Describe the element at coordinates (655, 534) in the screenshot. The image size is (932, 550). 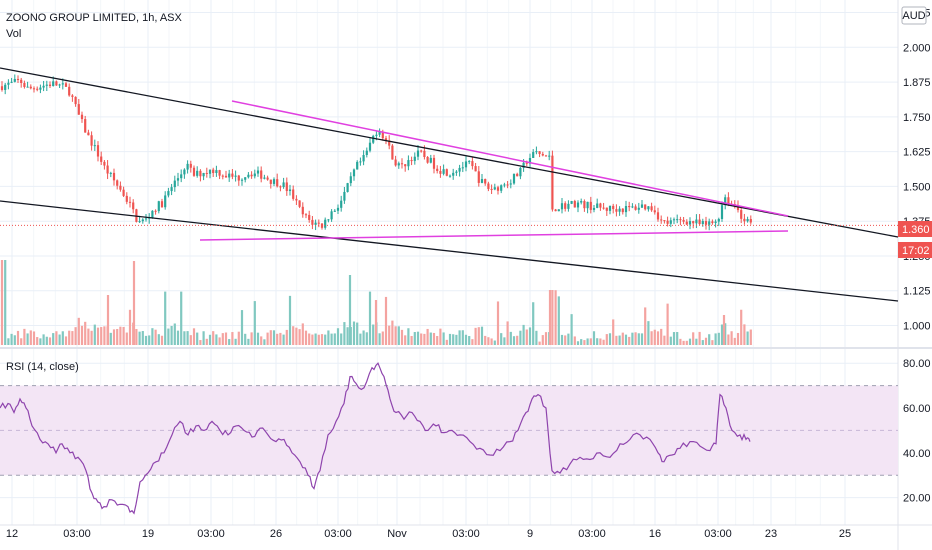
I see `time-tick-label: 16` at that location.